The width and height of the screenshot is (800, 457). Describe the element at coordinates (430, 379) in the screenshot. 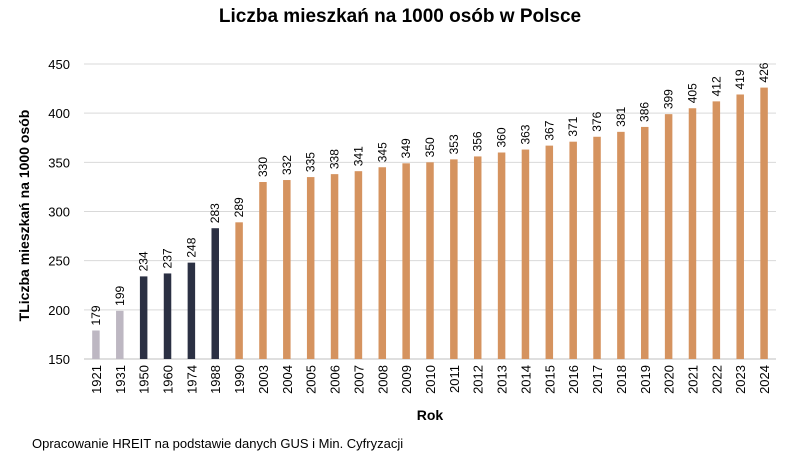

I see `x-tick-label: 2010` at that location.